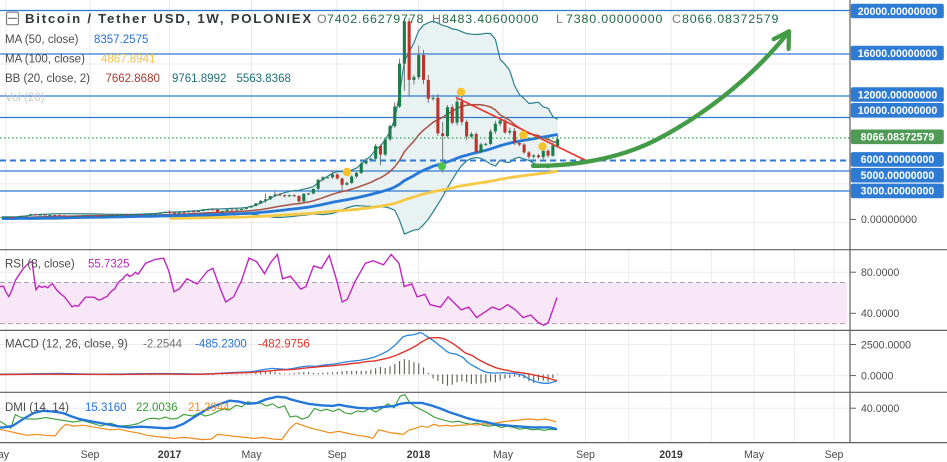  I want to click on svg-text: 3000.00000000, so click(898, 192).